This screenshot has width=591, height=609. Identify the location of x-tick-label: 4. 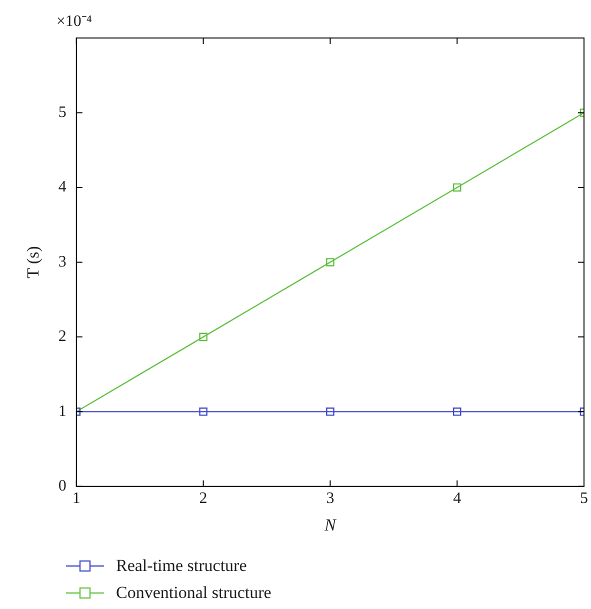
(457, 499).